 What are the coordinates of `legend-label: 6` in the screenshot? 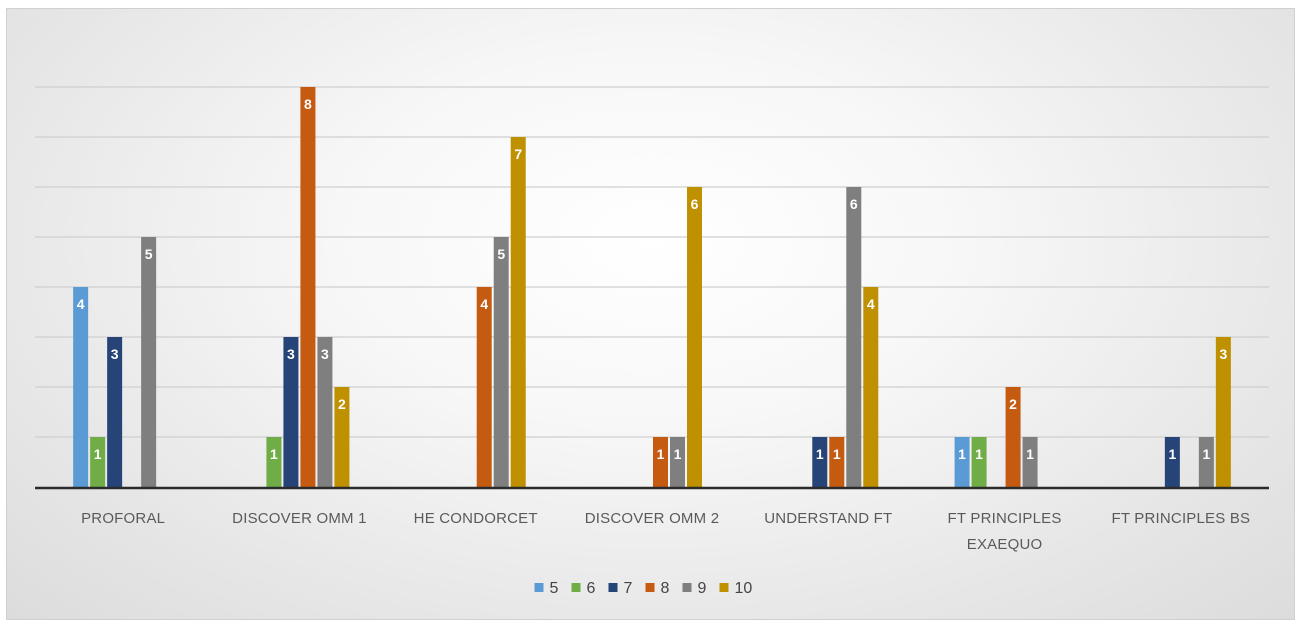 It's located at (591, 588).